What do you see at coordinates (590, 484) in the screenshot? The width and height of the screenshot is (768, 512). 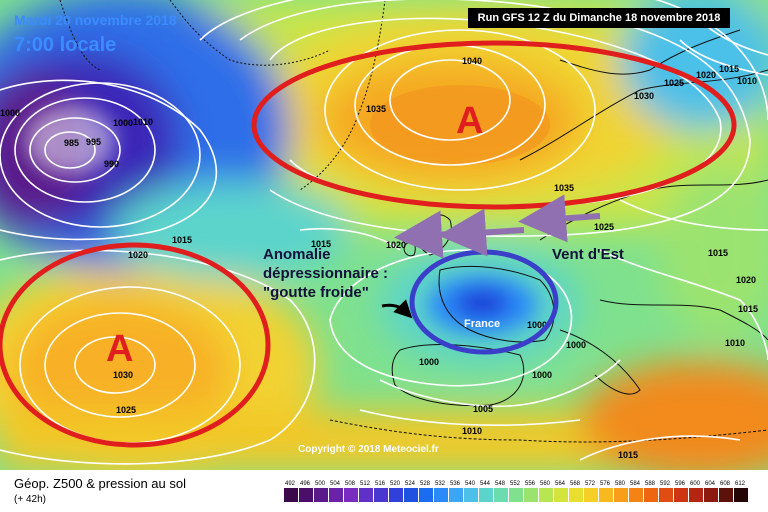 I see `scale-tick-label: 572` at bounding box center [590, 484].